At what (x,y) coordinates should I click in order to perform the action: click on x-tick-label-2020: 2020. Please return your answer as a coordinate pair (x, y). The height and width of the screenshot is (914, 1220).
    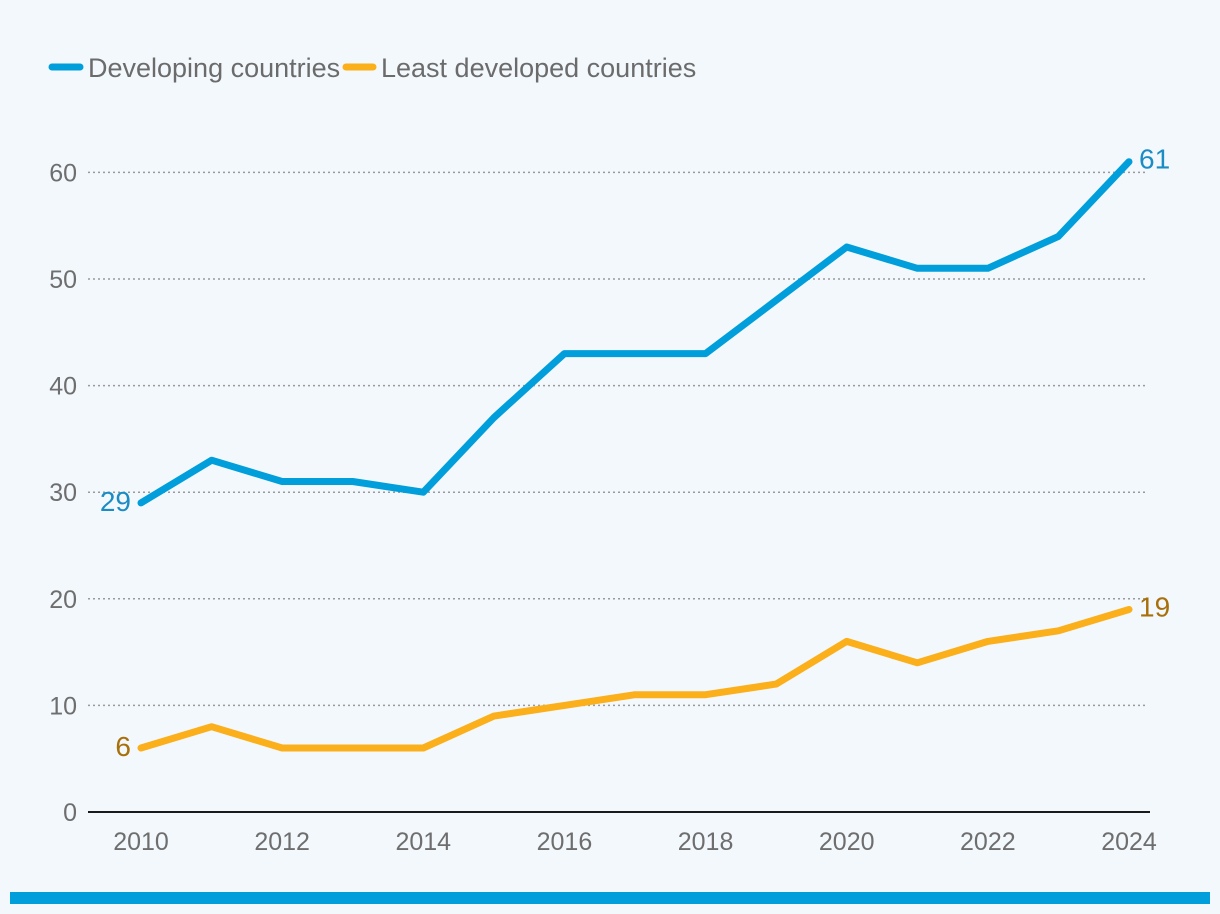
    Looking at the image, I should click on (847, 842).